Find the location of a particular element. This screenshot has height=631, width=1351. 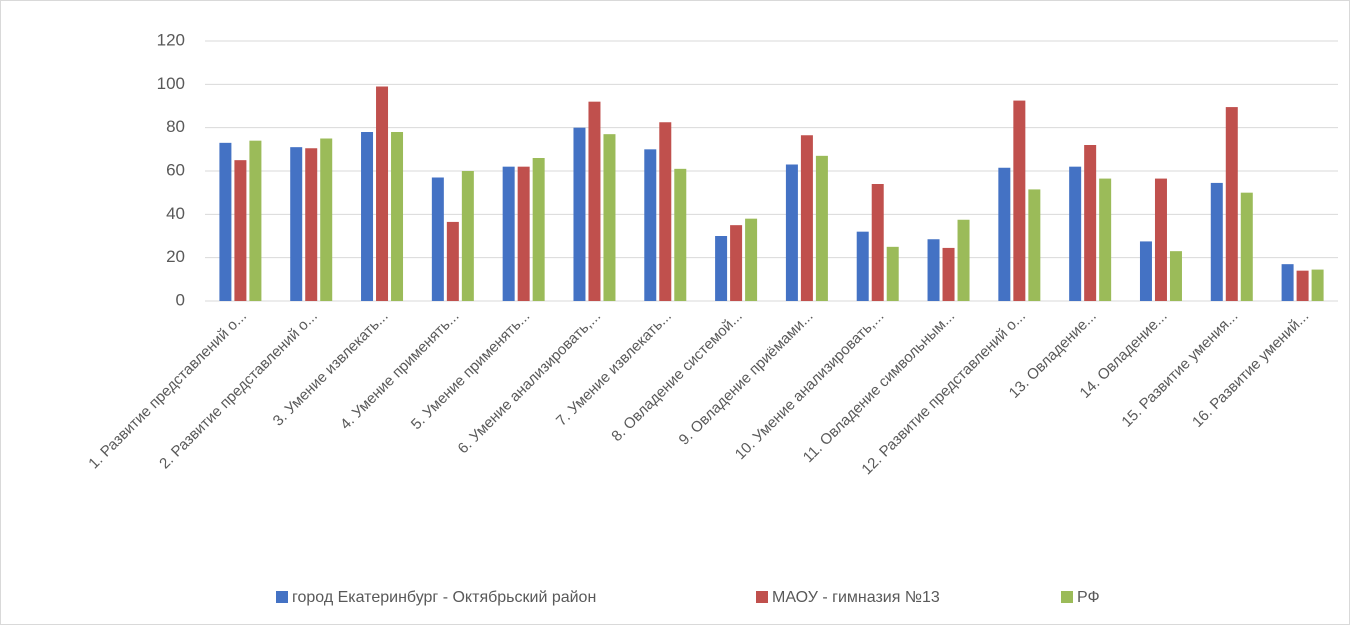

y-tick-label: 40 is located at coordinates (175, 213).